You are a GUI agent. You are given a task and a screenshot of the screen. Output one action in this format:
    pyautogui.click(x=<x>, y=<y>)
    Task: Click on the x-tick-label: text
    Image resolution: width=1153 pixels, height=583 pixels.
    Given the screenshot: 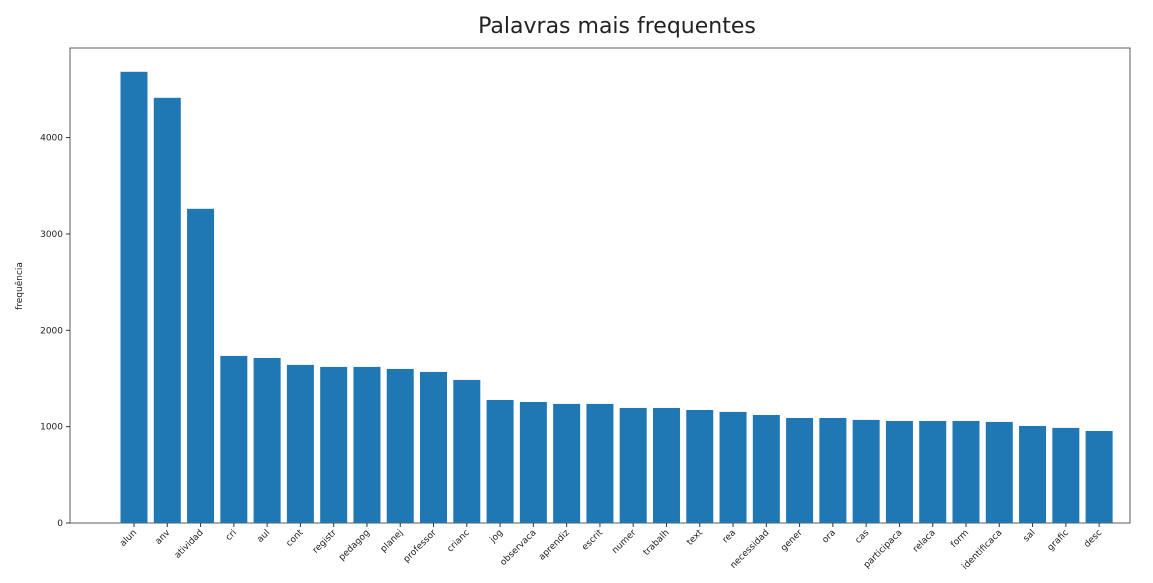 What is the action you would take?
    pyautogui.click(x=695, y=538)
    